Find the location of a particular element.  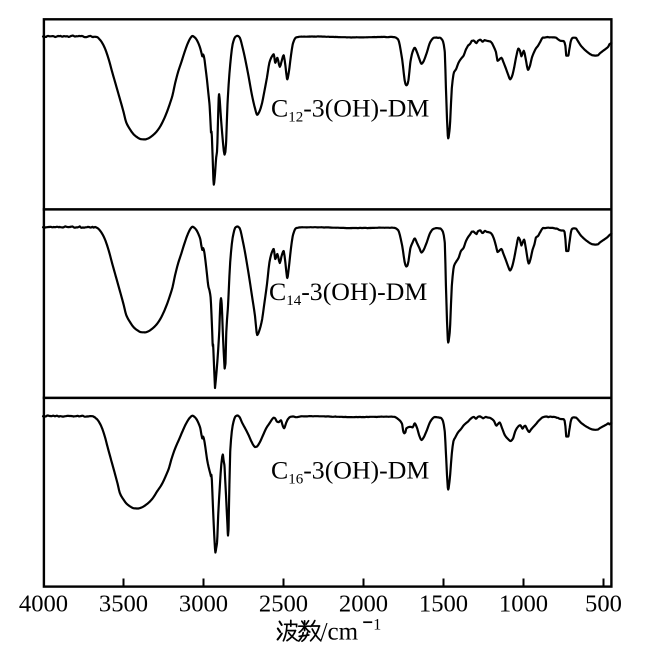

svg-text: 3000 is located at coordinates (203, 604).